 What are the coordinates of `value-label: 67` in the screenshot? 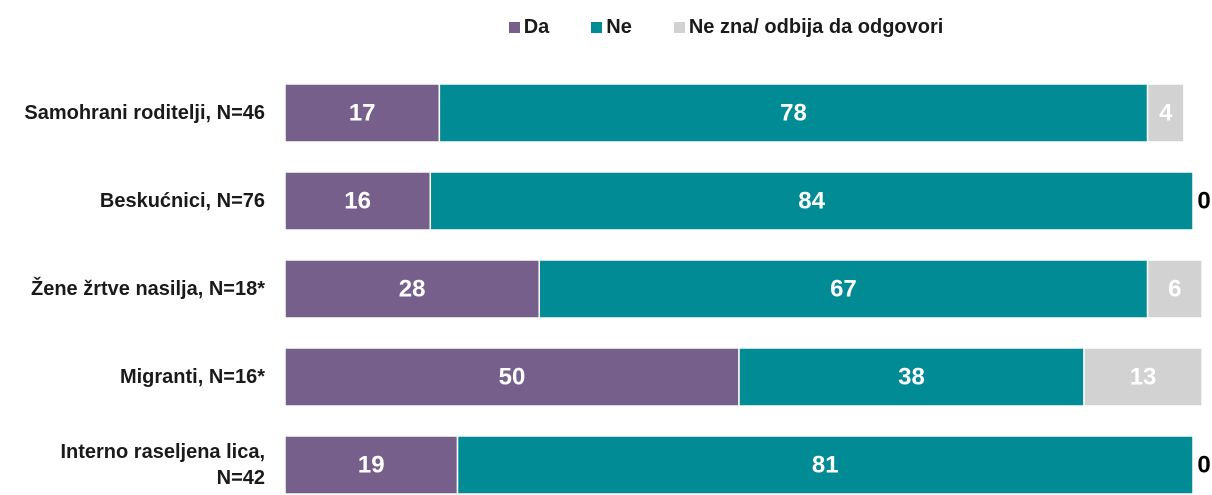 It's located at (843, 289).